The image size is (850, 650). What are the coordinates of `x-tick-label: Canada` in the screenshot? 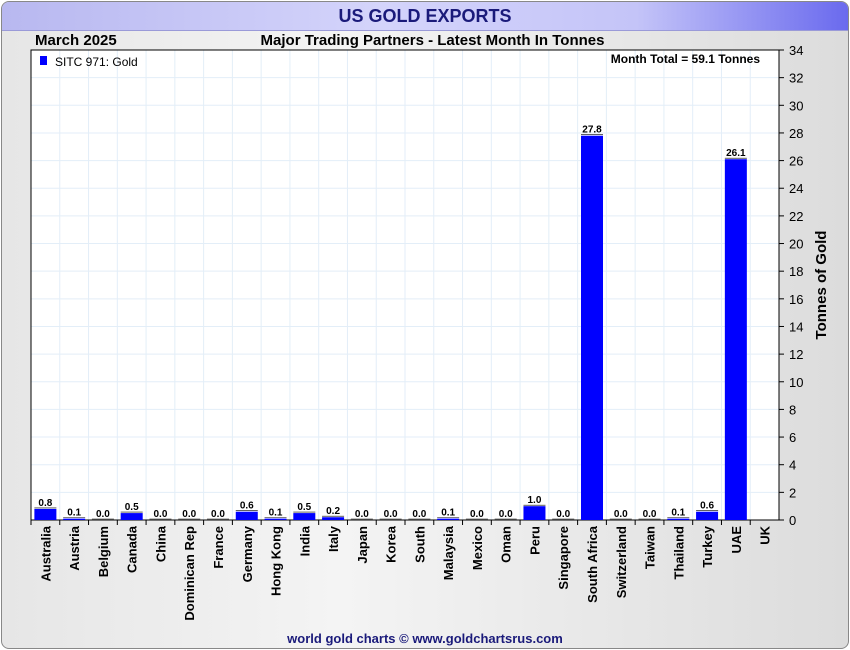 It's located at (132, 549).